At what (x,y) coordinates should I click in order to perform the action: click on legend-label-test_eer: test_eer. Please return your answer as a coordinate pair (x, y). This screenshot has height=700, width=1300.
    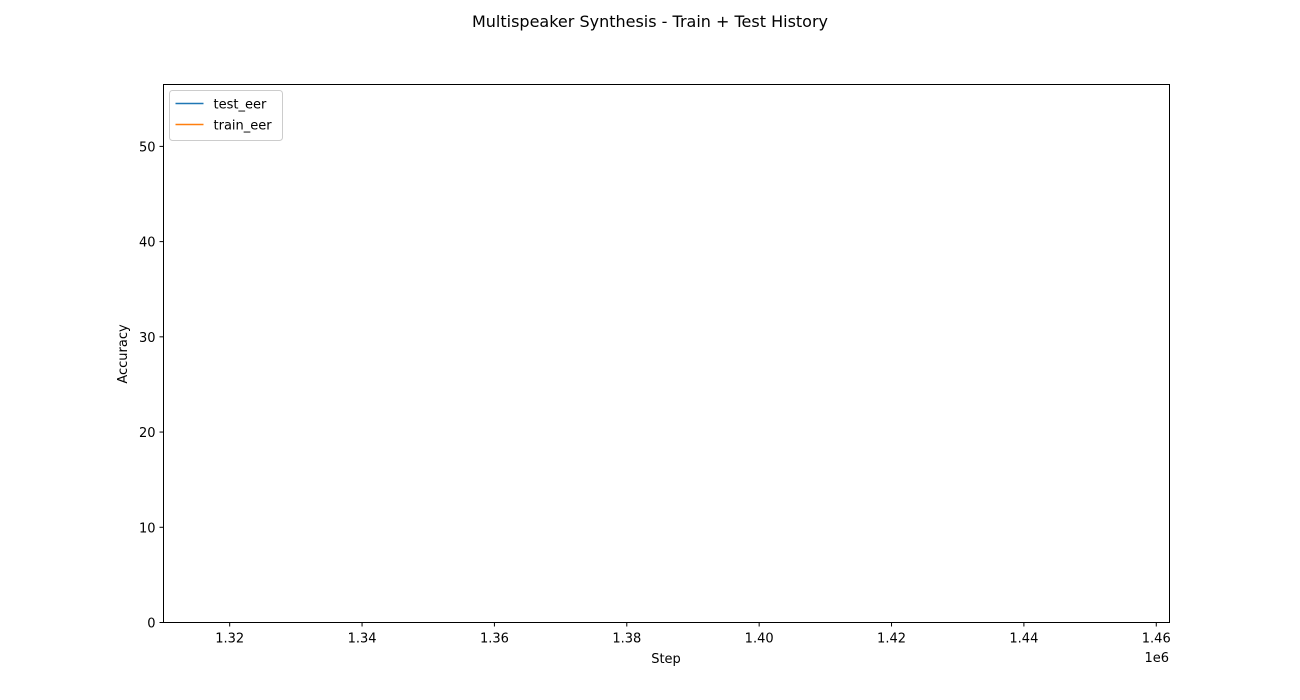
    Looking at the image, I should click on (240, 105).